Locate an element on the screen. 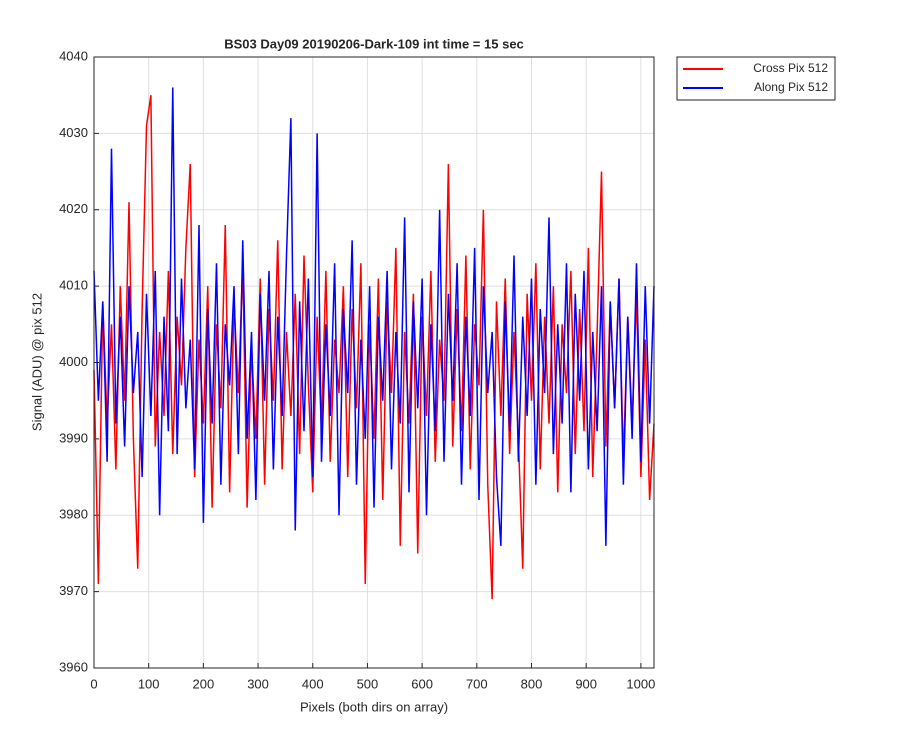 This screenshot has height=755, width=900. x-tick-label: 900 is located at coordinates (586, 683).